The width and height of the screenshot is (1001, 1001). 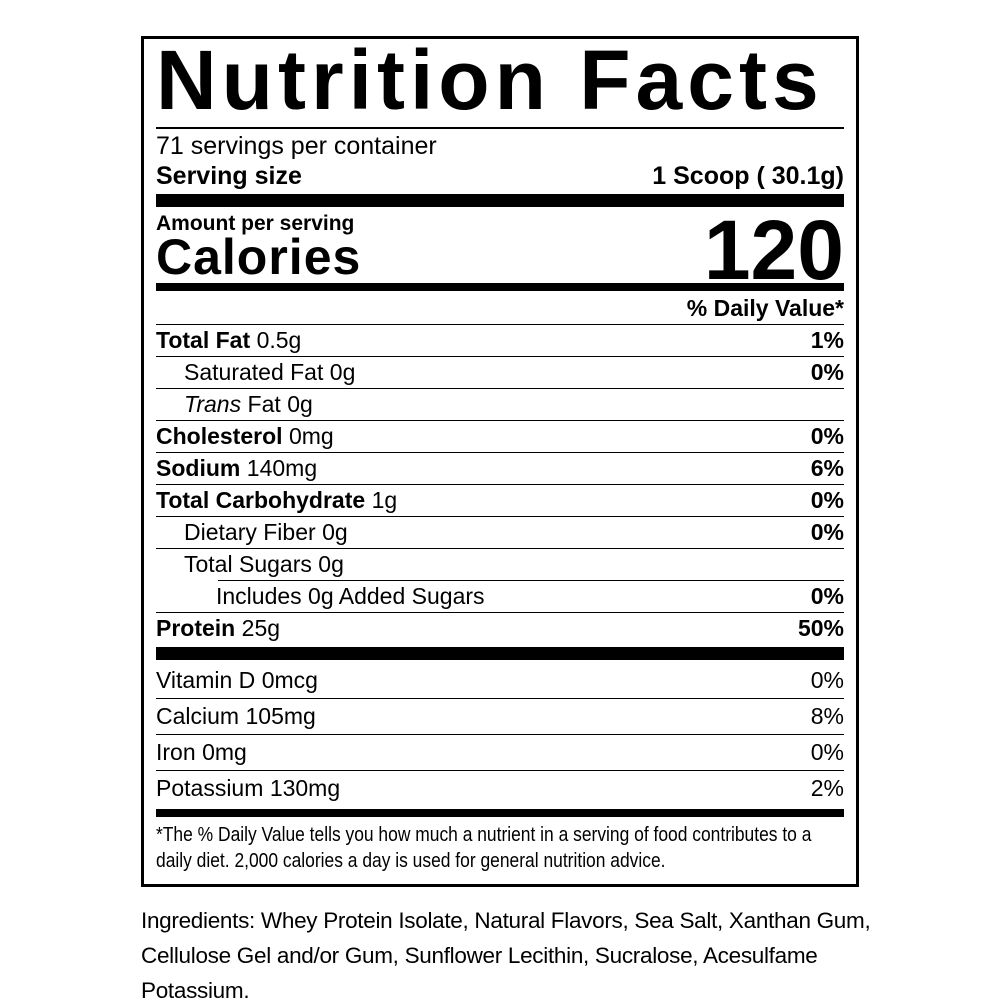 I want to click on nutrient-row-protein: Protein 25g 50%, so click(x=500, y=627).